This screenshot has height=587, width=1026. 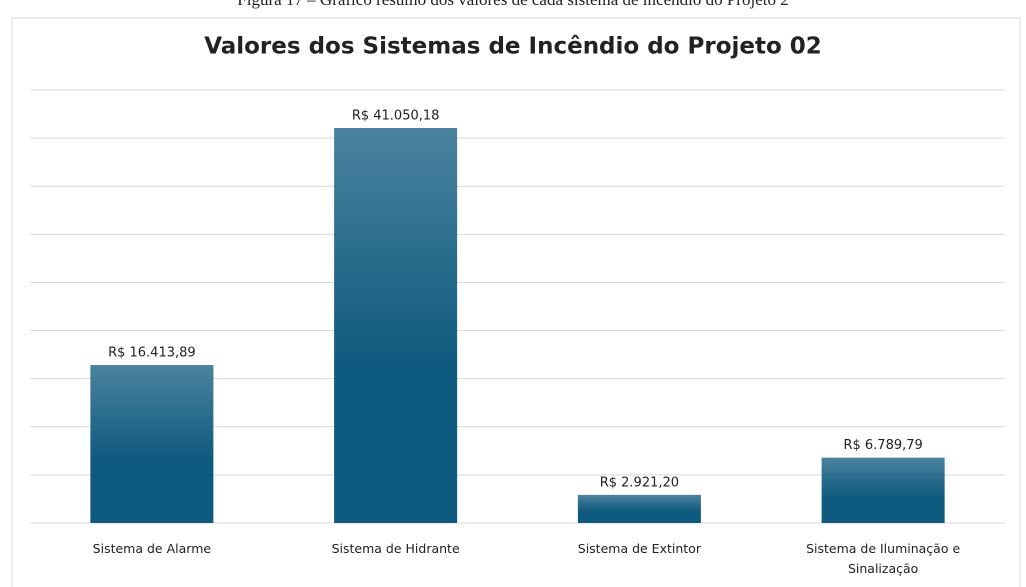 What do you see at coordinates (883, 558) in the screenshot?
I see `x-tick-label: Sistema de Iluminação e Sinalização` at bounding box center [883, 558].